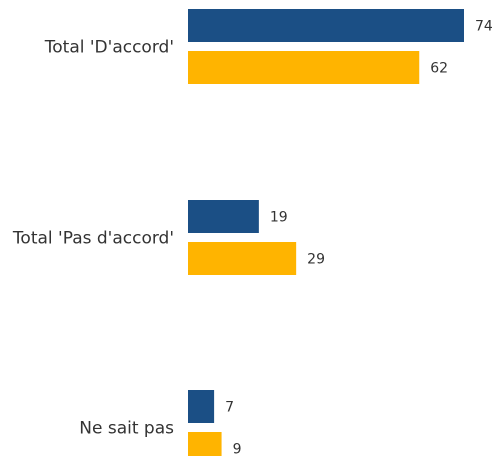 This screenshot has width=496, height=456. I want to click on value-label-2-series-2: 29, so click(316, 260).